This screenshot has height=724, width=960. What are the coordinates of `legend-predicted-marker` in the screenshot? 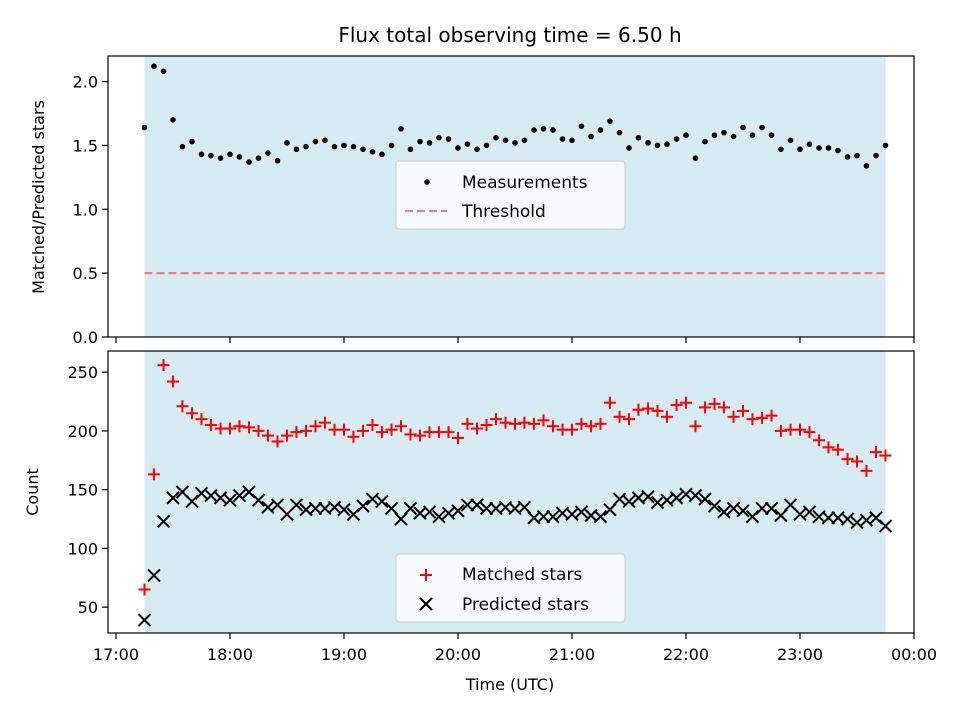 It's located at (426, 604).